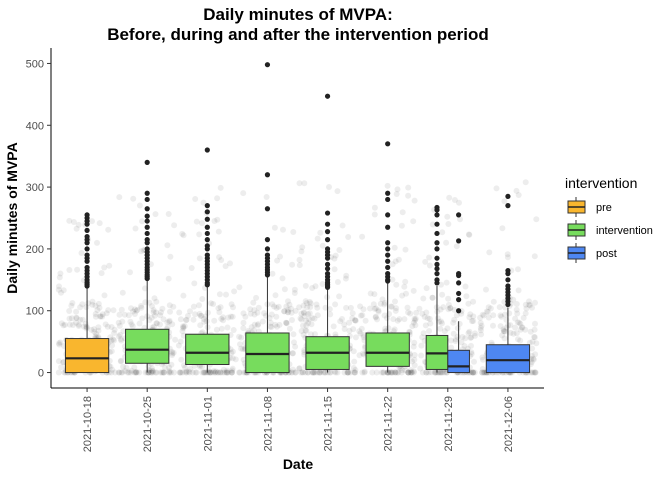  I want to click on box-body, so click(267, 353).